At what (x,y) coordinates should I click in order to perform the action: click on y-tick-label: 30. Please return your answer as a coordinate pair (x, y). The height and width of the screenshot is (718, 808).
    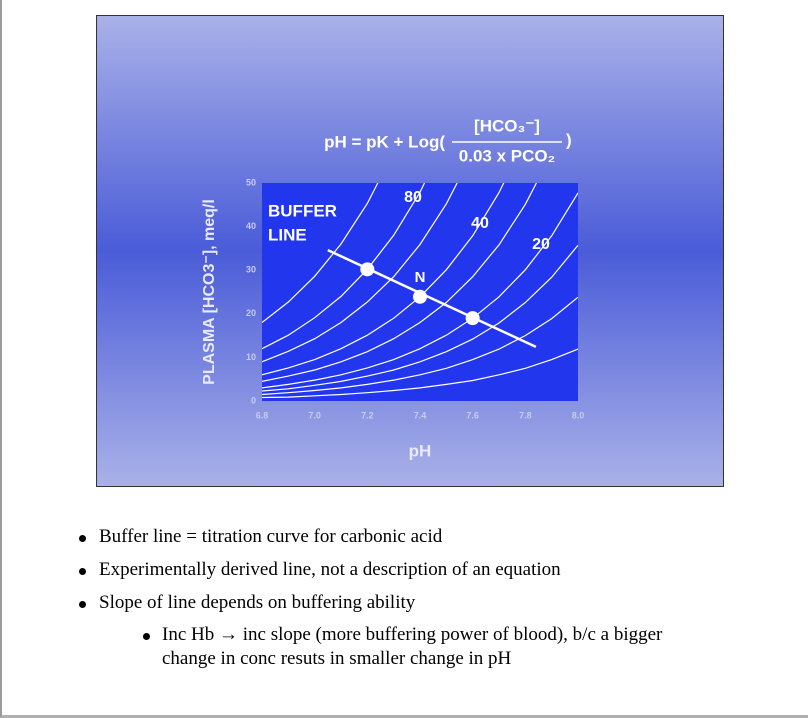
    Looking at the image, I should click on (251, 270).